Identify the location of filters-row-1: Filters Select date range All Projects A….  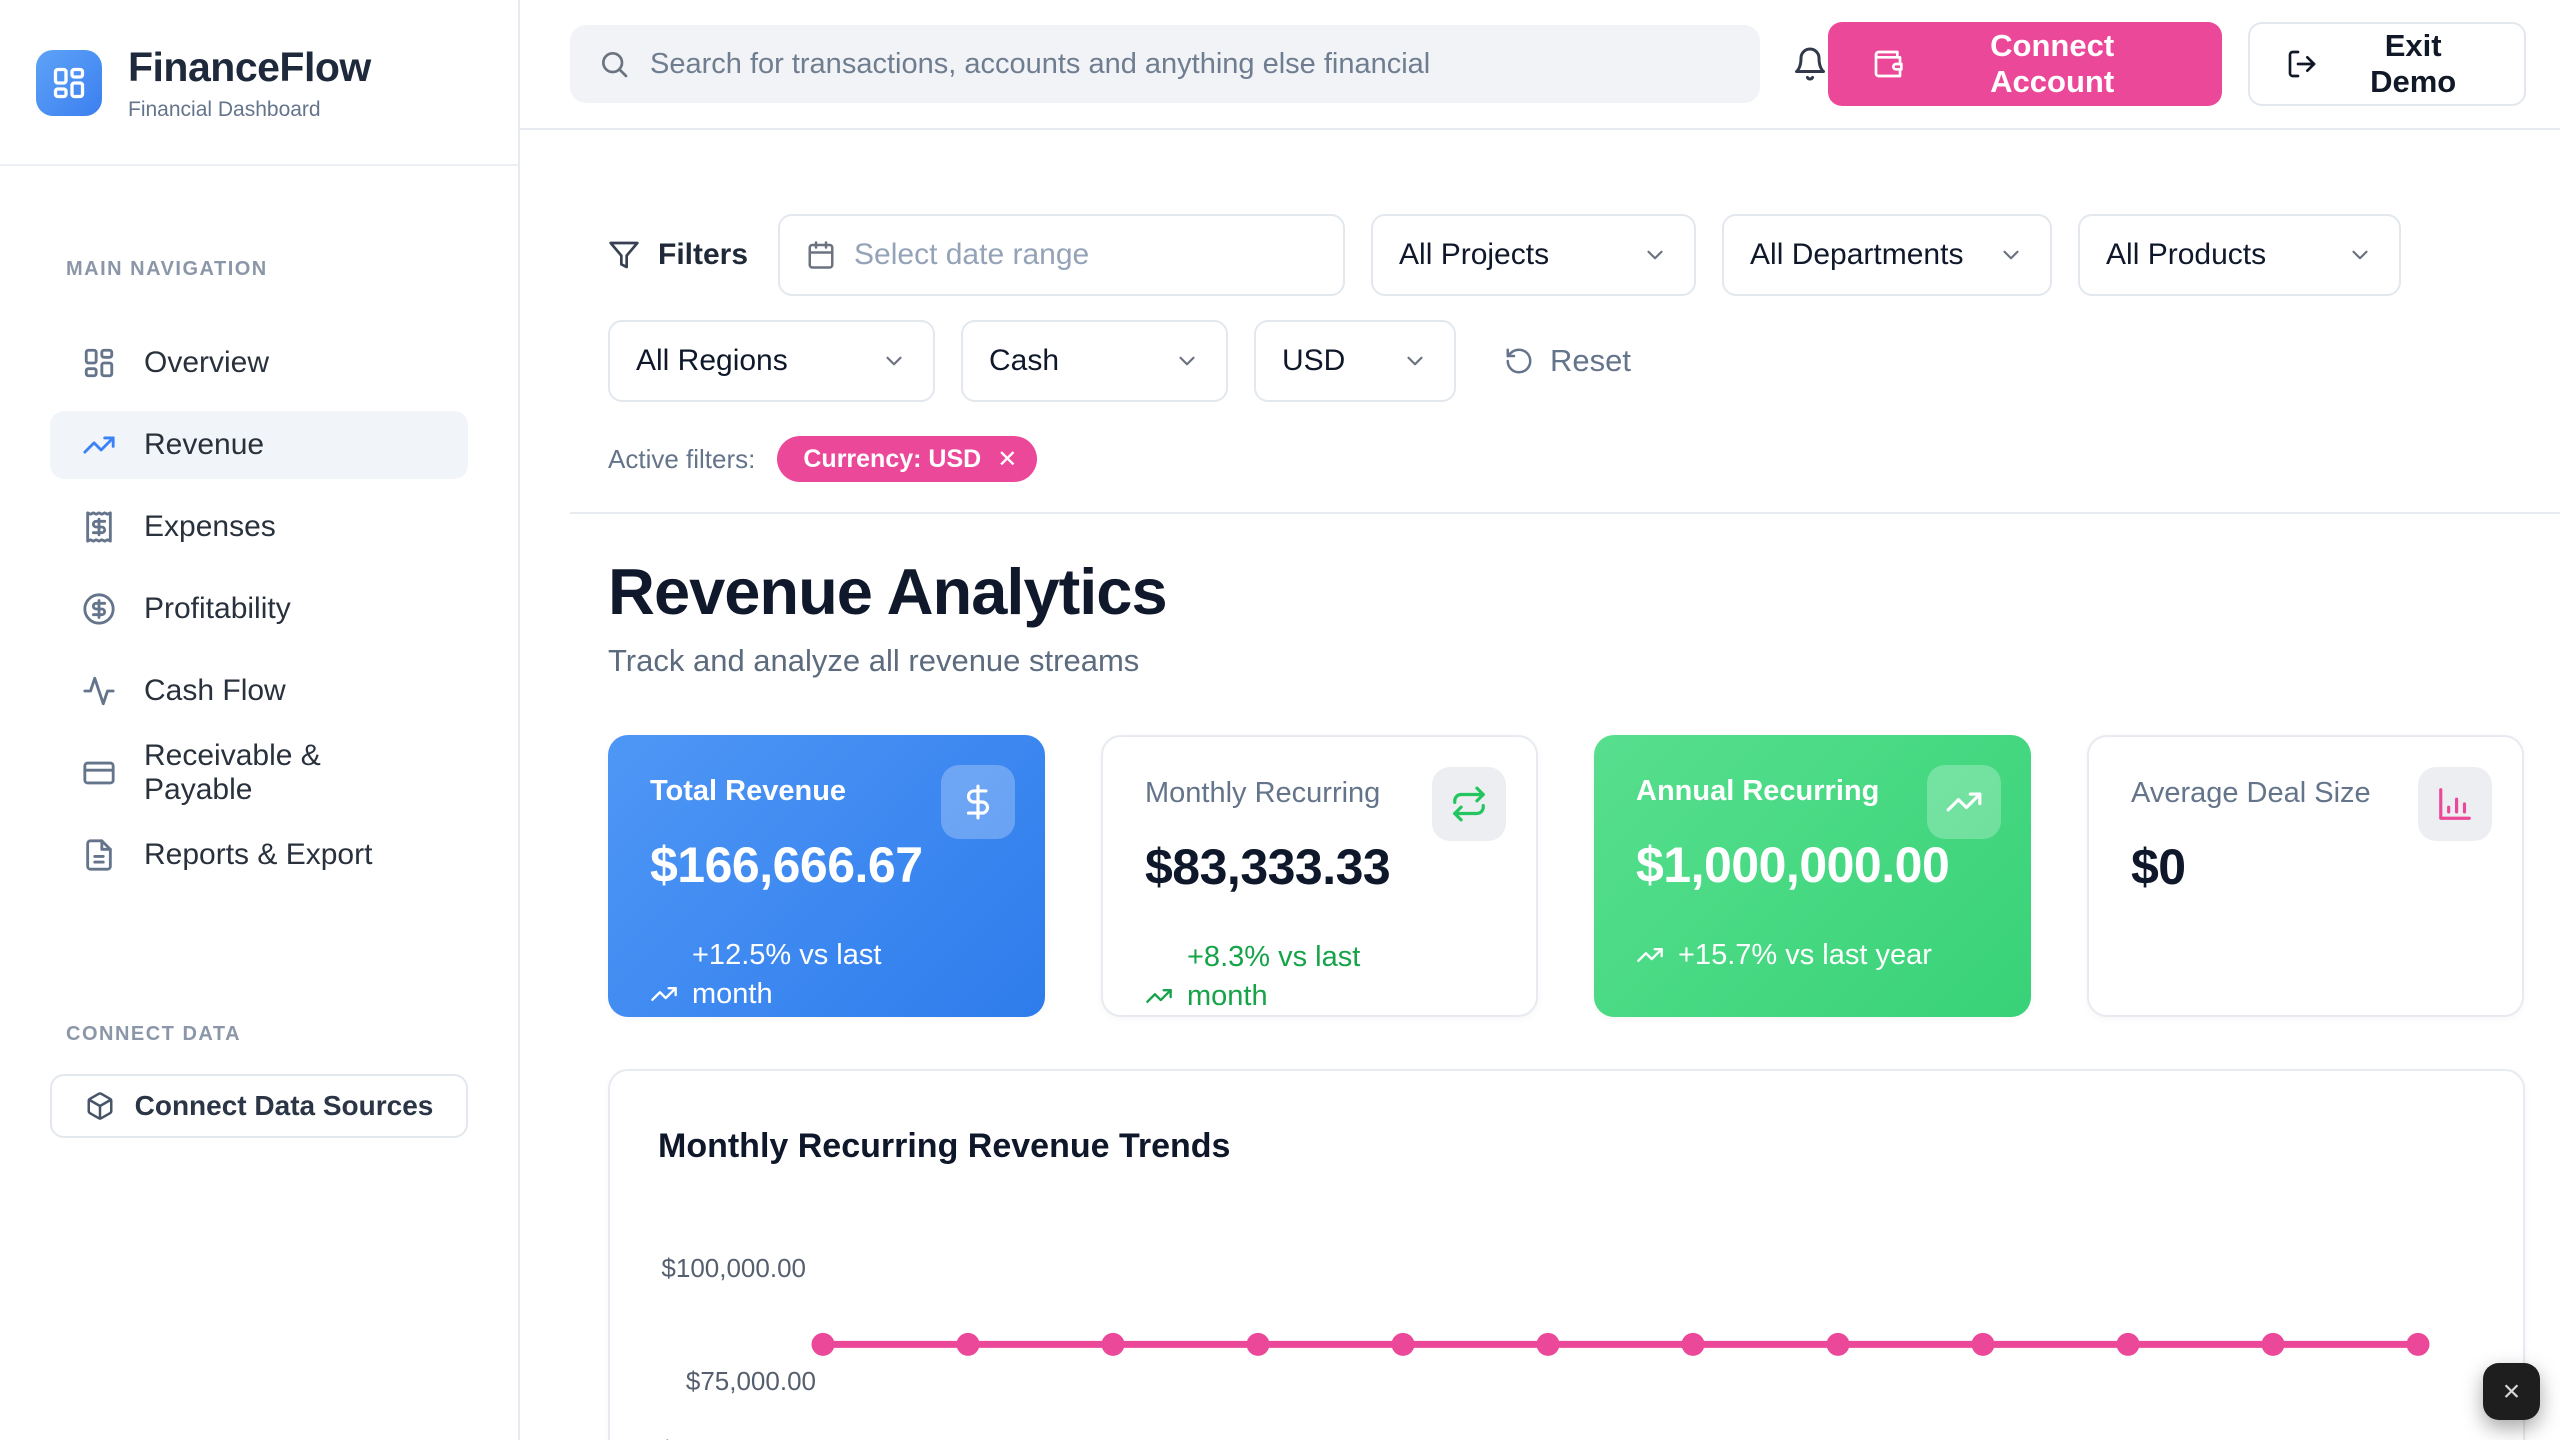
(1565, 255).